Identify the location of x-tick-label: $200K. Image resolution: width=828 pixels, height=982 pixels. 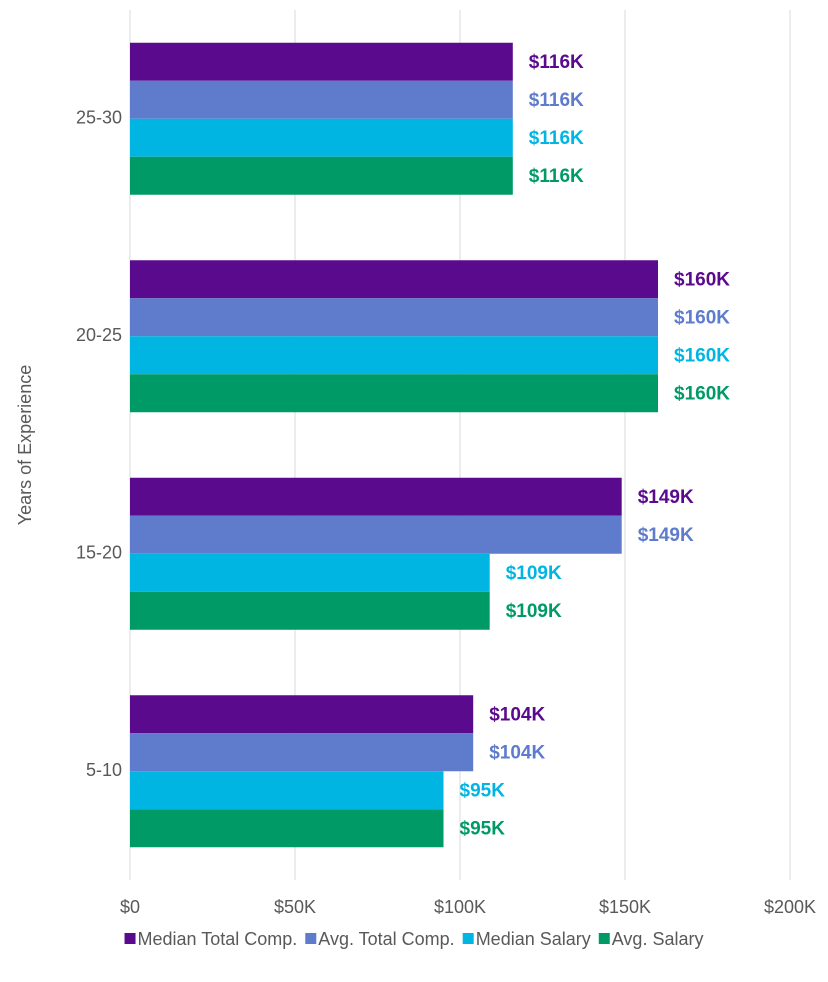
(790, 907).